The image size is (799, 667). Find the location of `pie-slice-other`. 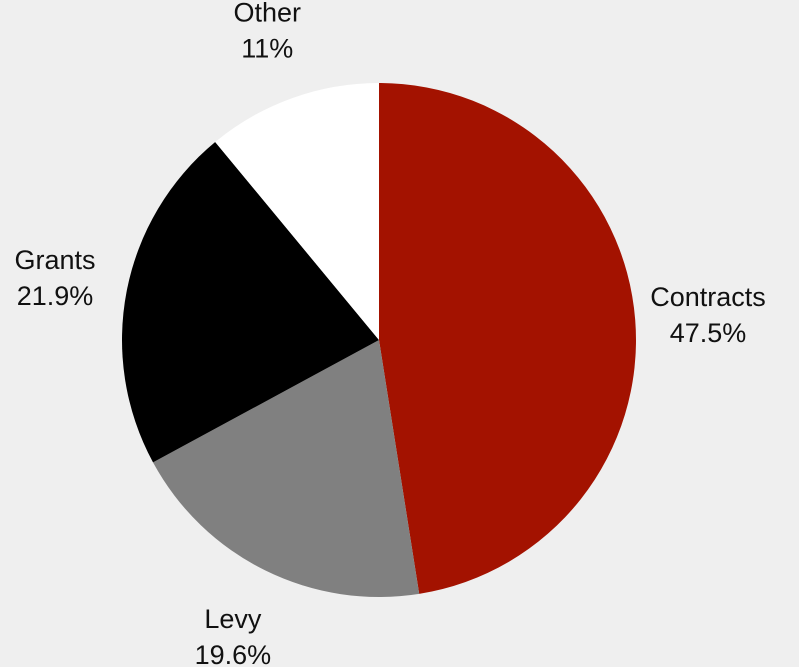

pie-slice-other is located at coordinates (297, 211).